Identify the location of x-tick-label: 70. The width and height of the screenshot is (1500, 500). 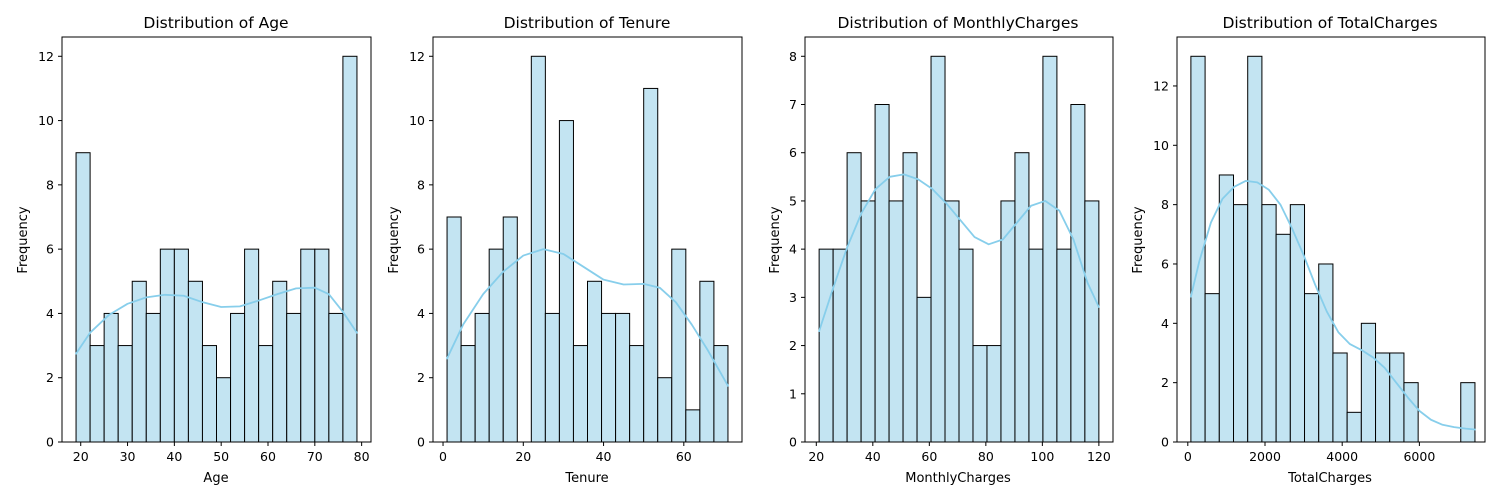
(315, 456).